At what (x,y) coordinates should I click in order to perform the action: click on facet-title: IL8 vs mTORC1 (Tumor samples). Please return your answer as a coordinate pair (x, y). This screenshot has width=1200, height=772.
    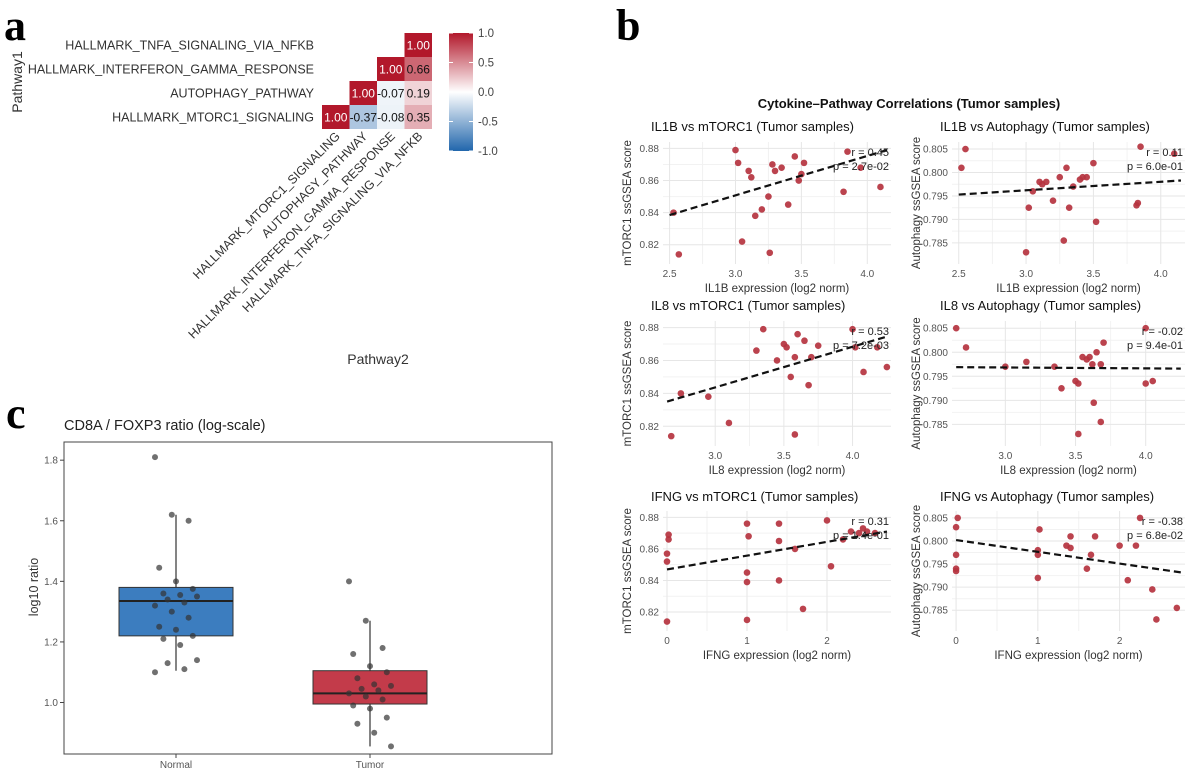
    Looking at the image, I should click on (748, 305).